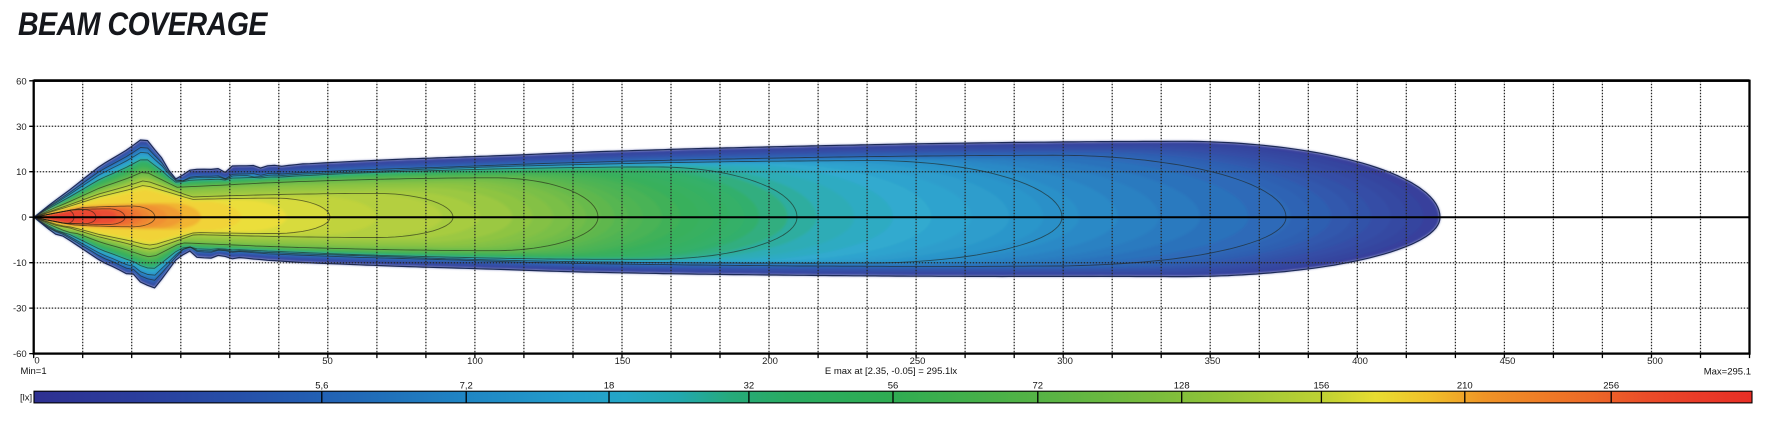 This screenshot has height=437, width=1770. What do you see at coordinates (891, 371) in the screenshot?
I see `svg-text:E max at [2.35, -0.05] = 295.1: E max at [2.35, -0.05] = 295.1lx` at bounding box center [891, 371].